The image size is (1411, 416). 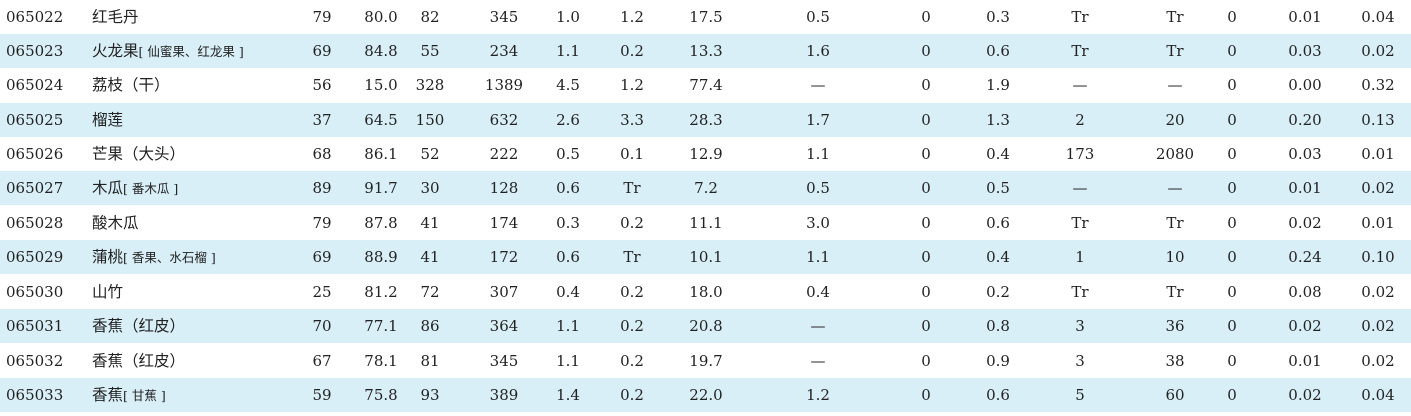 What do you see at coordinates (154, 257) in the screenshot?
I see `food-name-cell: 蒲桃[ 香果、水石榴 ]` at bounding box center [154, 257].